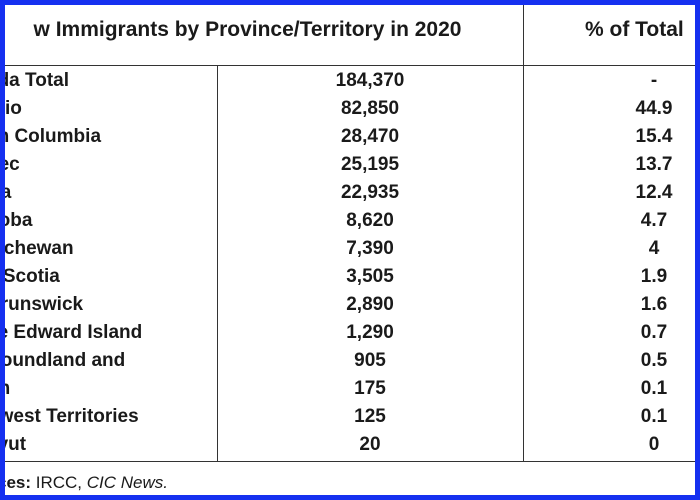  I want to click on immigrants-cell: 2,890, so click(370, 304).